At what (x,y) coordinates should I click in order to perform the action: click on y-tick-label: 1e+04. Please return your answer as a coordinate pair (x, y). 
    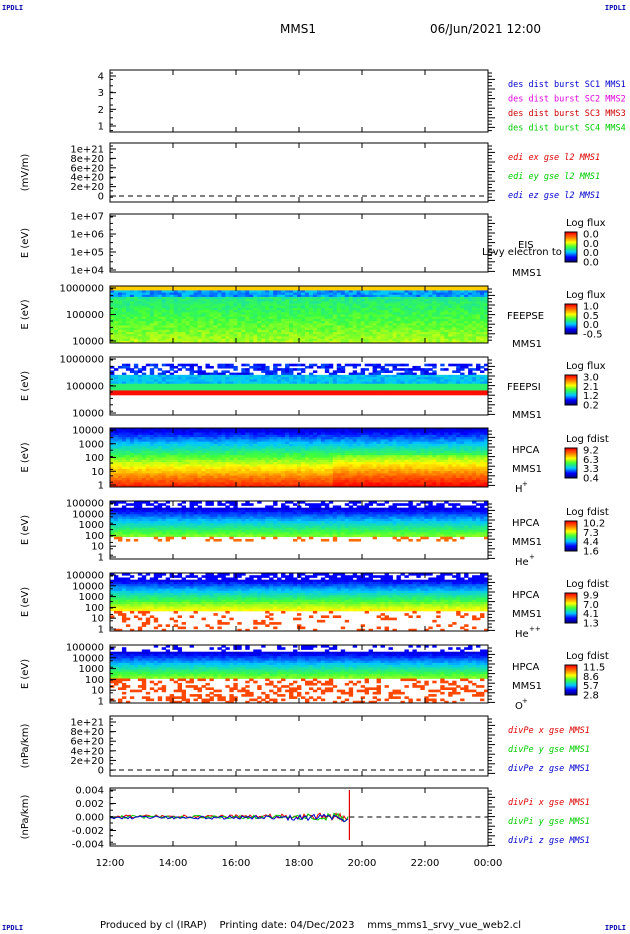
    Looking at the image, I should click on (87, 271).